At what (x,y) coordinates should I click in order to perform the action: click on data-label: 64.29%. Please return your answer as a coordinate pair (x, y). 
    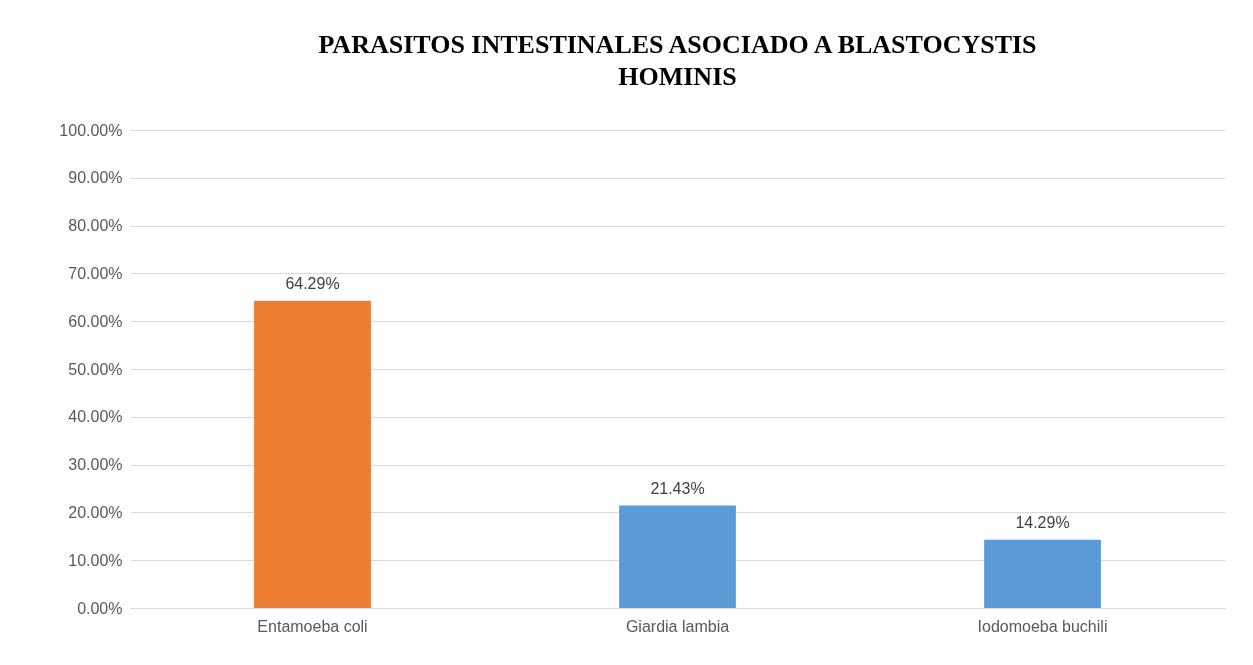
    Looking at the image, I should click on (312, 283).